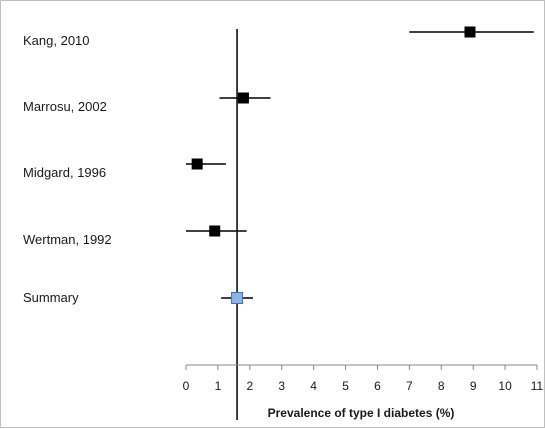 Image resolution: width=545 pixels, height=429 pixels. Describe the element at coordinates (363, 378) in the screenshot. I see `x-axis: 0 1 2 3 4 5 6 7 8 9 10 11` at that location.